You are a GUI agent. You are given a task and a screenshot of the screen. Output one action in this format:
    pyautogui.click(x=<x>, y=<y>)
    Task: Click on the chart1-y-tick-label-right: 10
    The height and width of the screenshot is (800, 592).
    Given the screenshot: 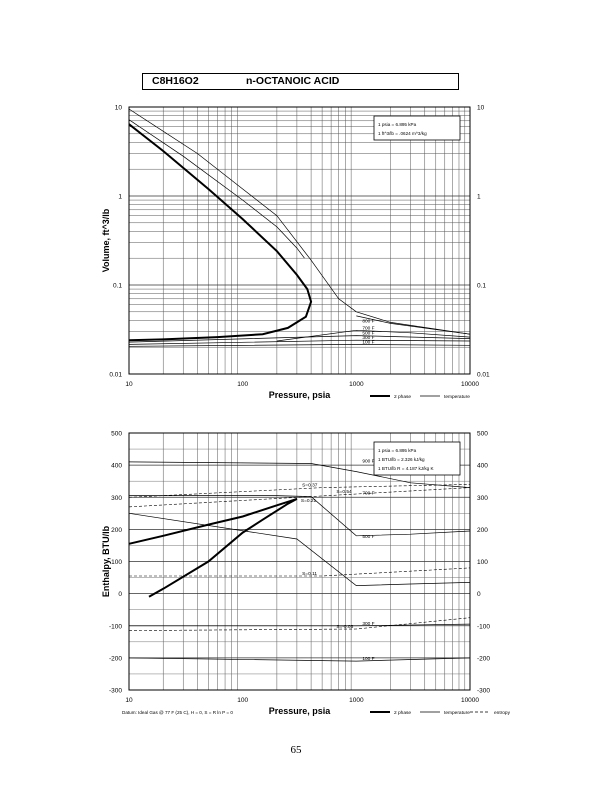 What is the action you would take?
    pyautogui.click(x=481, y=108)
    